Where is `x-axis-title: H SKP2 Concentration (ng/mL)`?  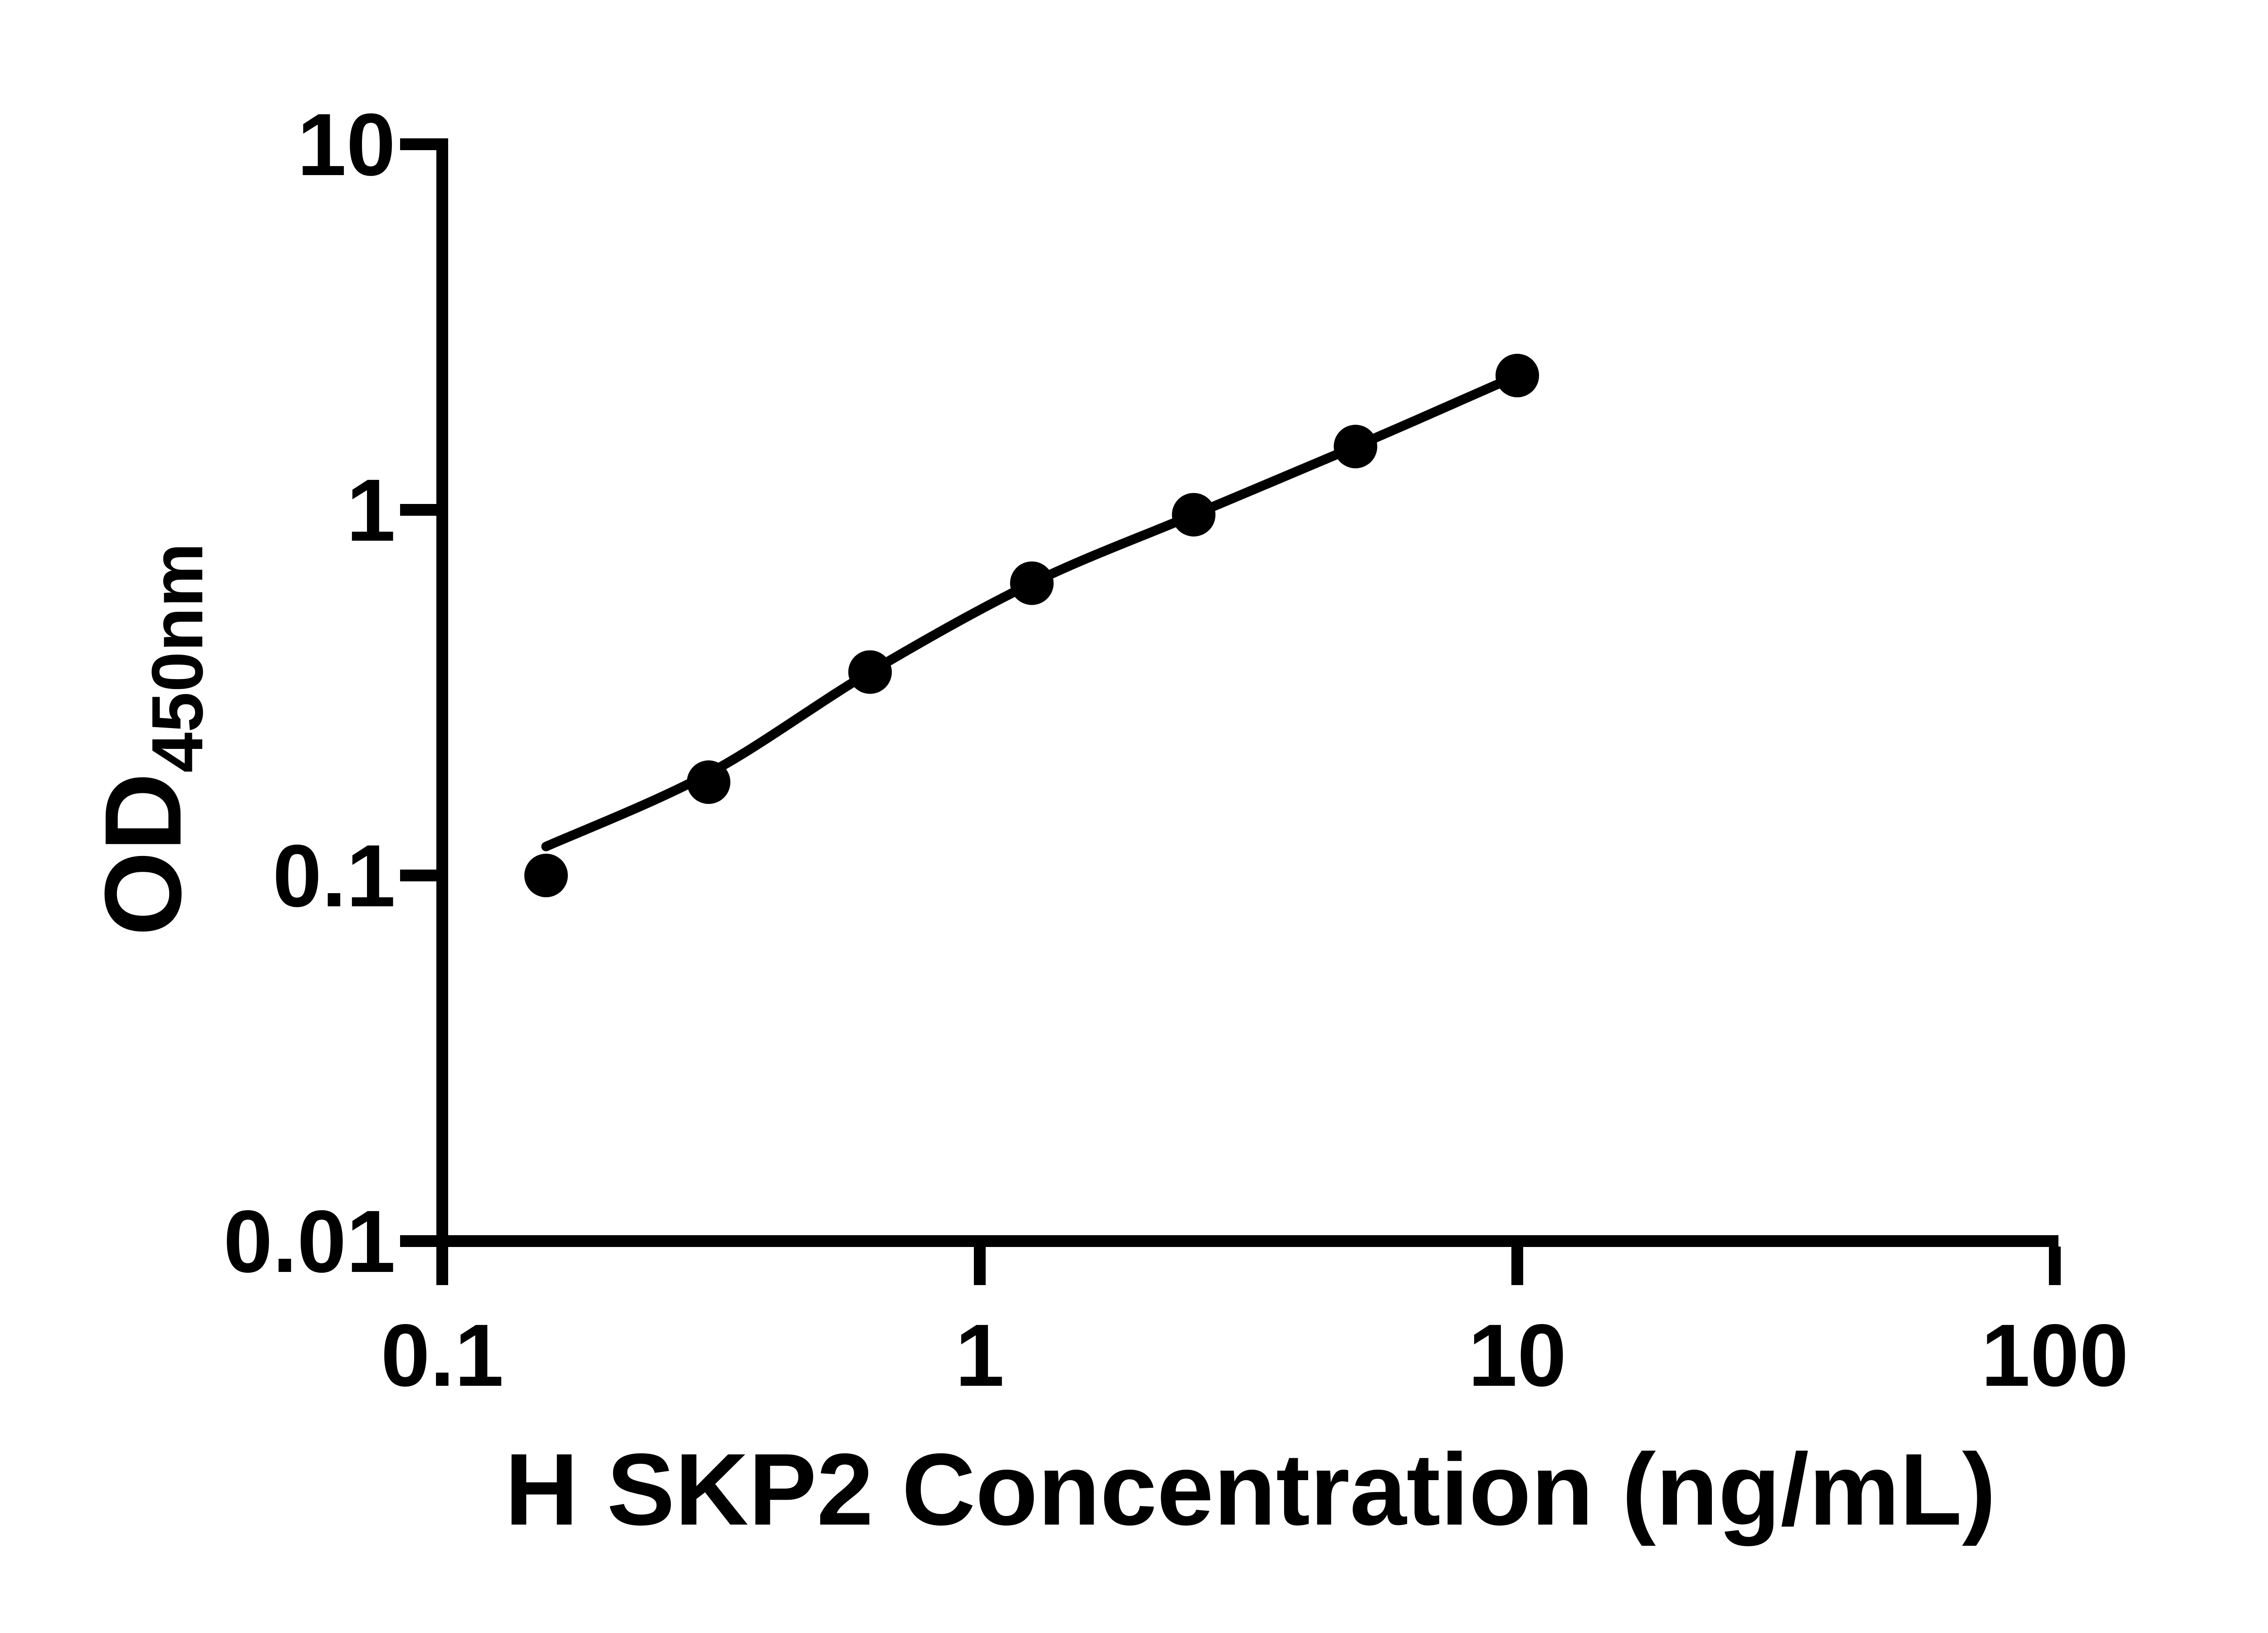 x-axis-title: H SKP2 Concentration (ng/mL) is located at coordinates (1250, 1489).